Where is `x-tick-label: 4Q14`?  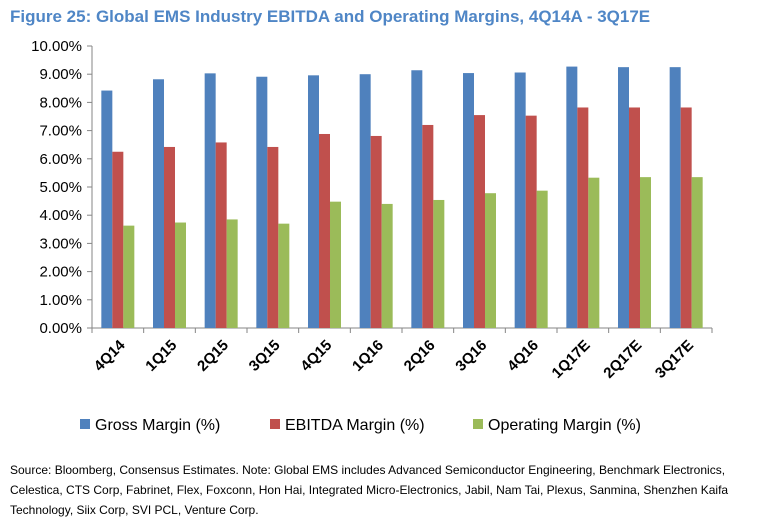 x-tick-label: 4Q14 is located at coordinates (110, 355).